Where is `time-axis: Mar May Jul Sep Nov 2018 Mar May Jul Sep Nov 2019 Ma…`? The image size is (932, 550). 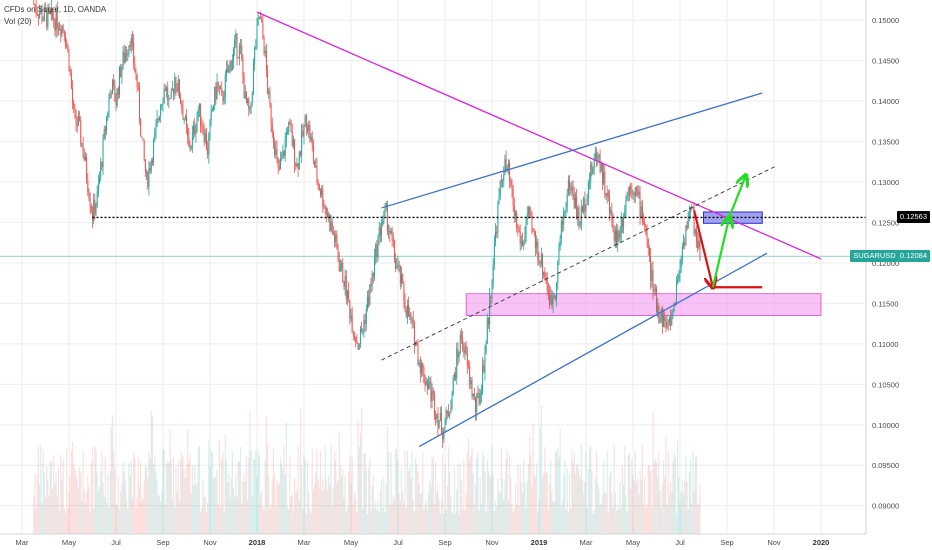
time-axis: Mar May Jul Sep Nov 2018 Mar May Jul Sep Nov 2019 Ma… is located at coordinates (423, 542).